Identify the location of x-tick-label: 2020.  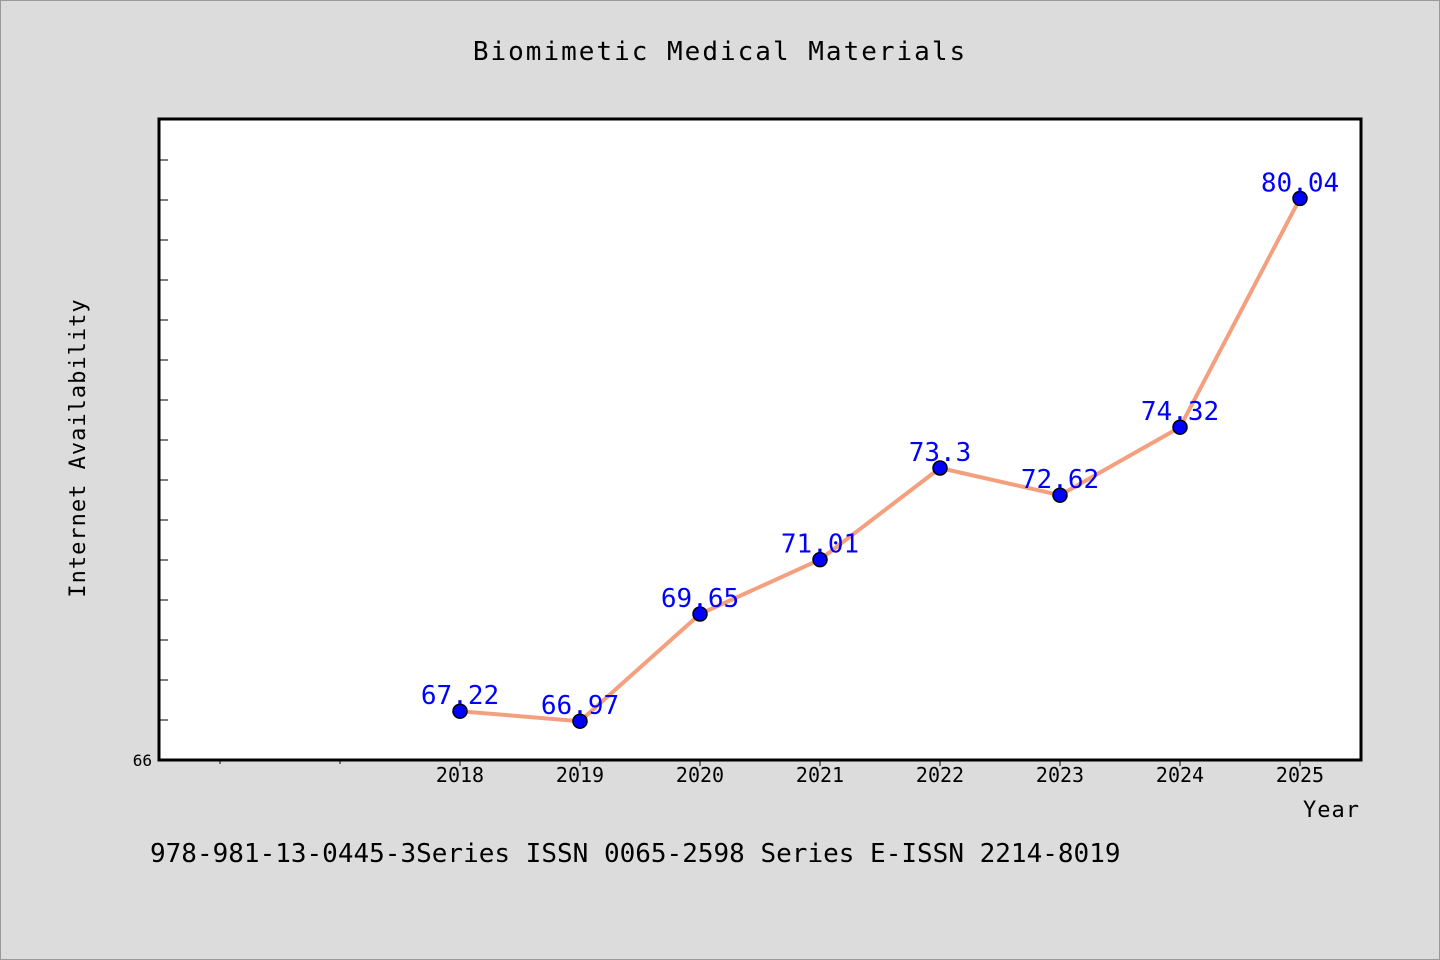
(700, 775).